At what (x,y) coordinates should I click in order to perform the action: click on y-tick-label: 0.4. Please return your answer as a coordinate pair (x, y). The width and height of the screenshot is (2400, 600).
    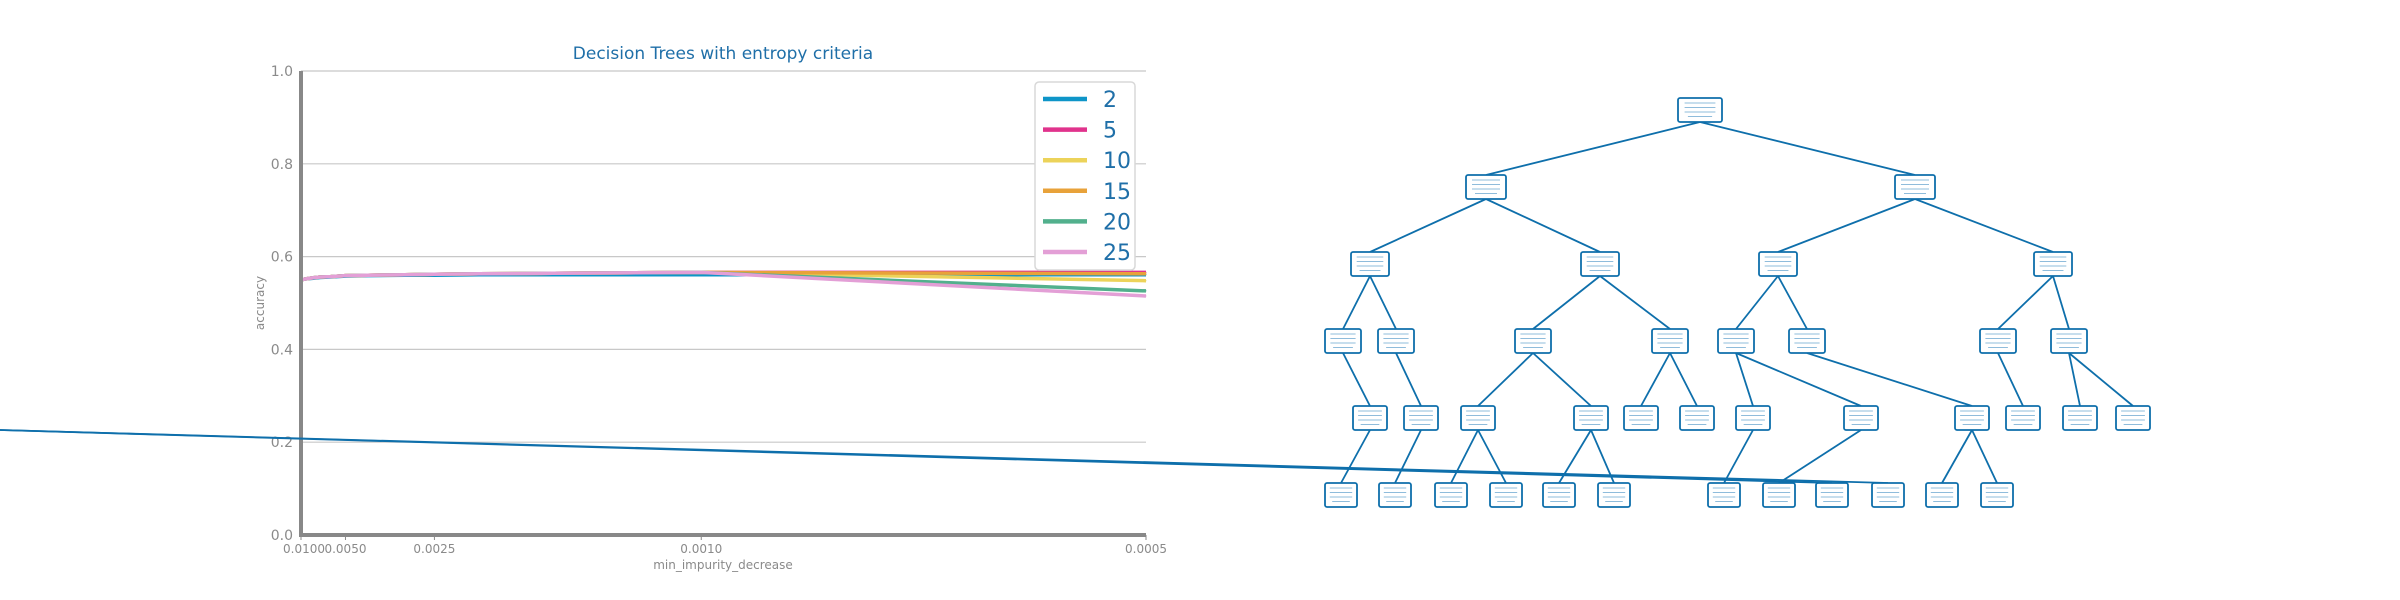
    Looking at the image, I should click on (282, 350).